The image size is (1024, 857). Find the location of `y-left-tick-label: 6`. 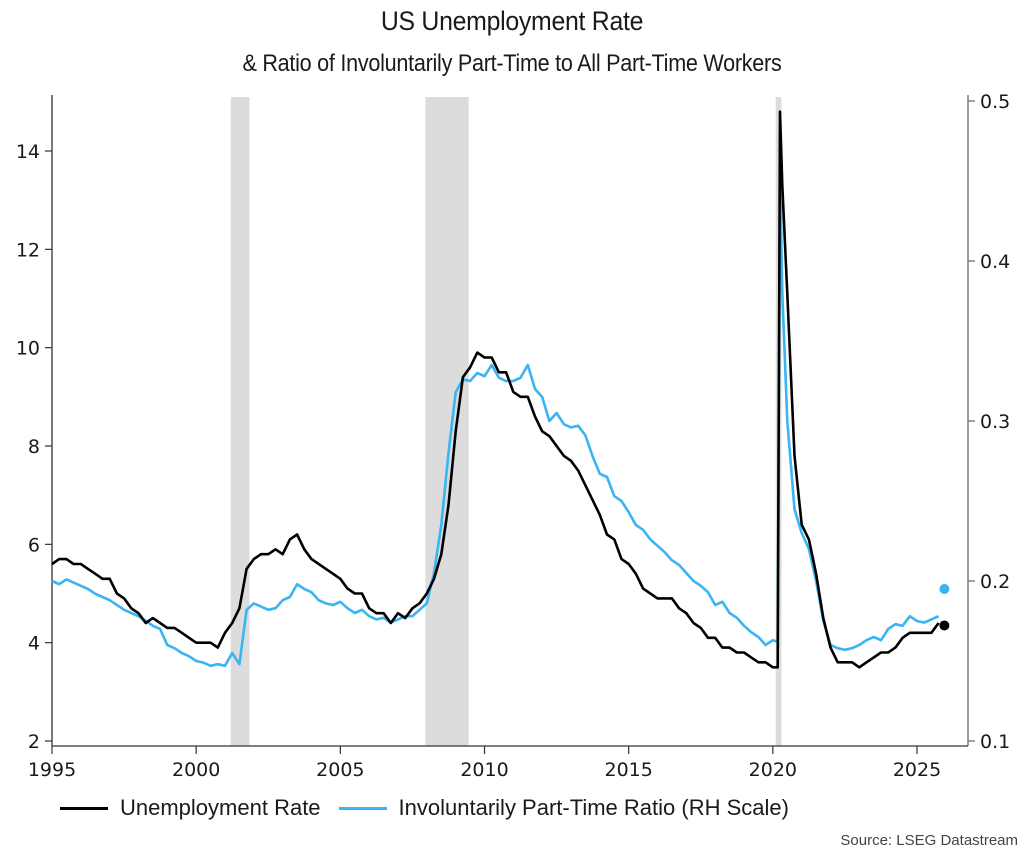

y-left-tick-label: 6 is located at coordinates (34, 545).